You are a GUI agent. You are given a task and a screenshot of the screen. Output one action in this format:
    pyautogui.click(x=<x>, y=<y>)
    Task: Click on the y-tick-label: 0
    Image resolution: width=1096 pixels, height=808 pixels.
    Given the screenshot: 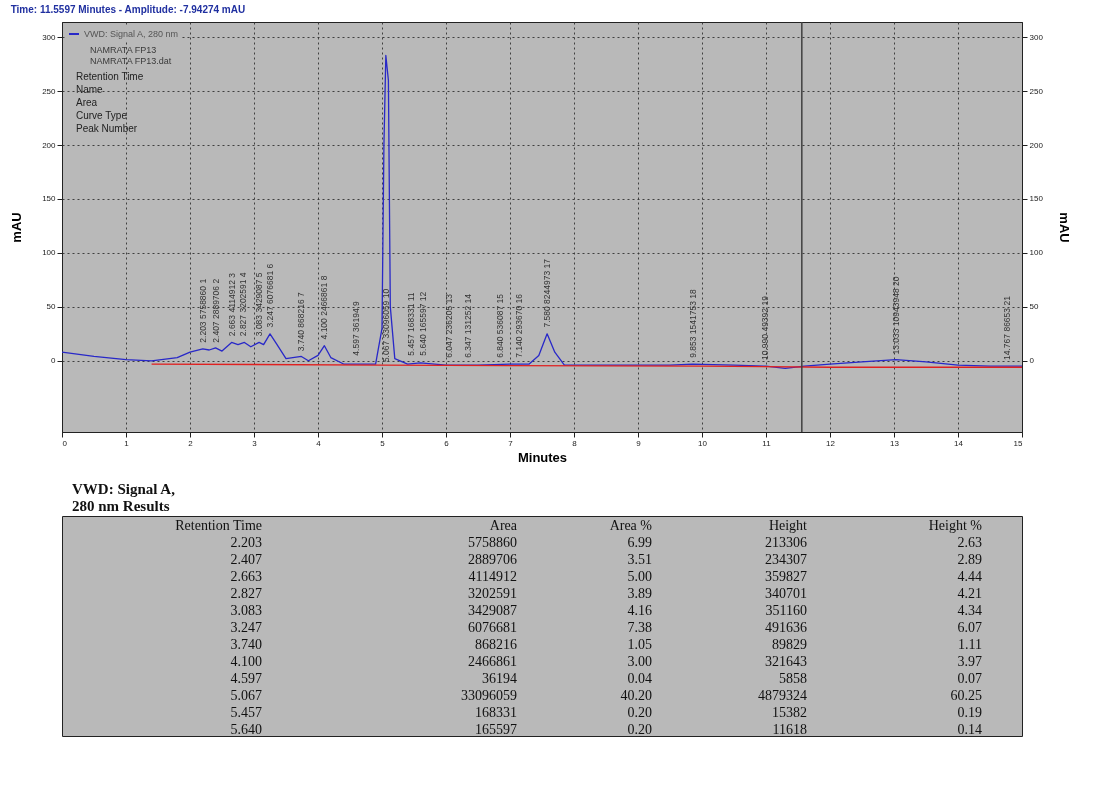 What is the action you would take?
    pyautogui.click(x=54, y=361)
    